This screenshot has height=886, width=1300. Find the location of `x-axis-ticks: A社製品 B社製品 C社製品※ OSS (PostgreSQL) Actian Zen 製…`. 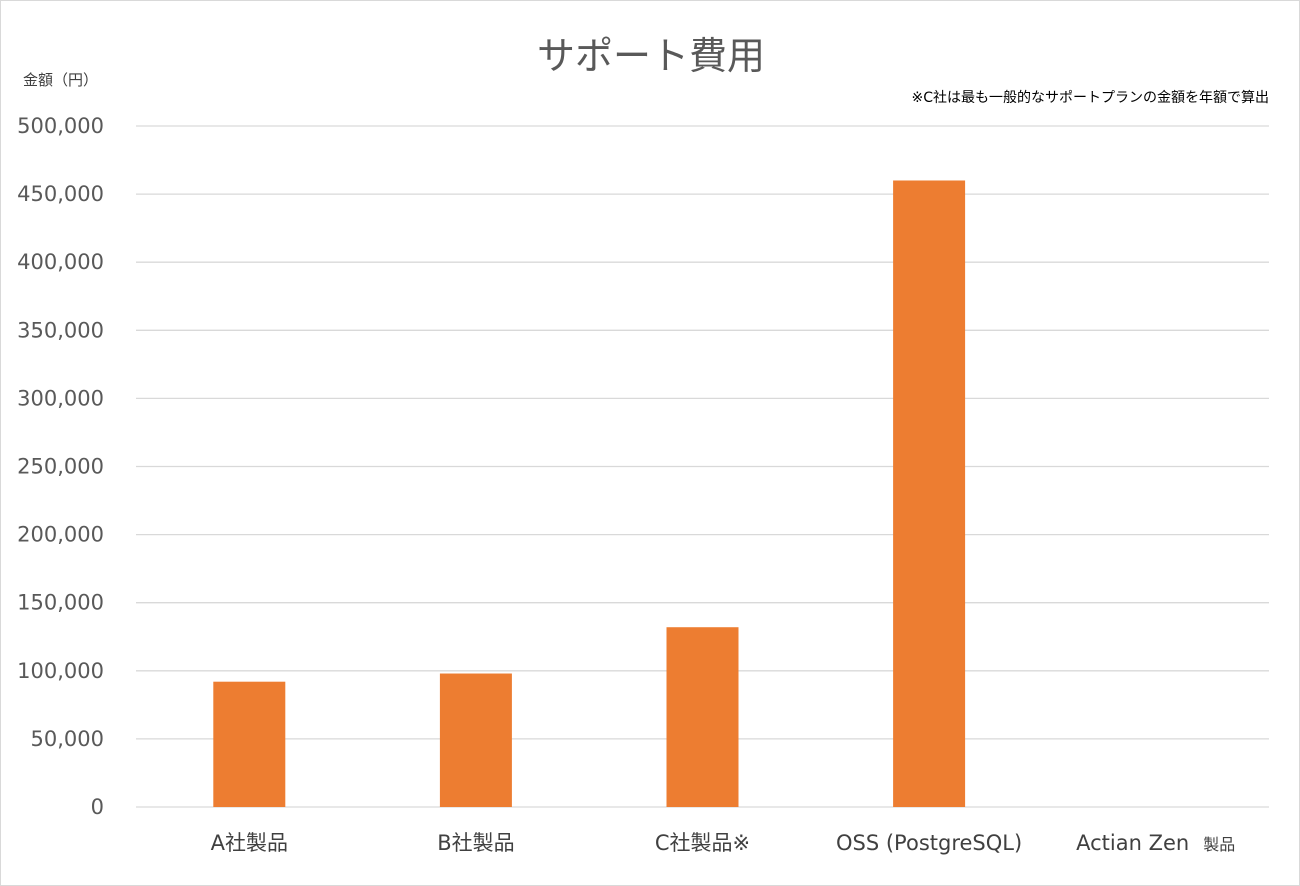

x-axis-ticks: A社製品 B社製品 C社製品※ OSS (PostgreSQL) Actian Zen 製… is located at coordinates (723, 843).